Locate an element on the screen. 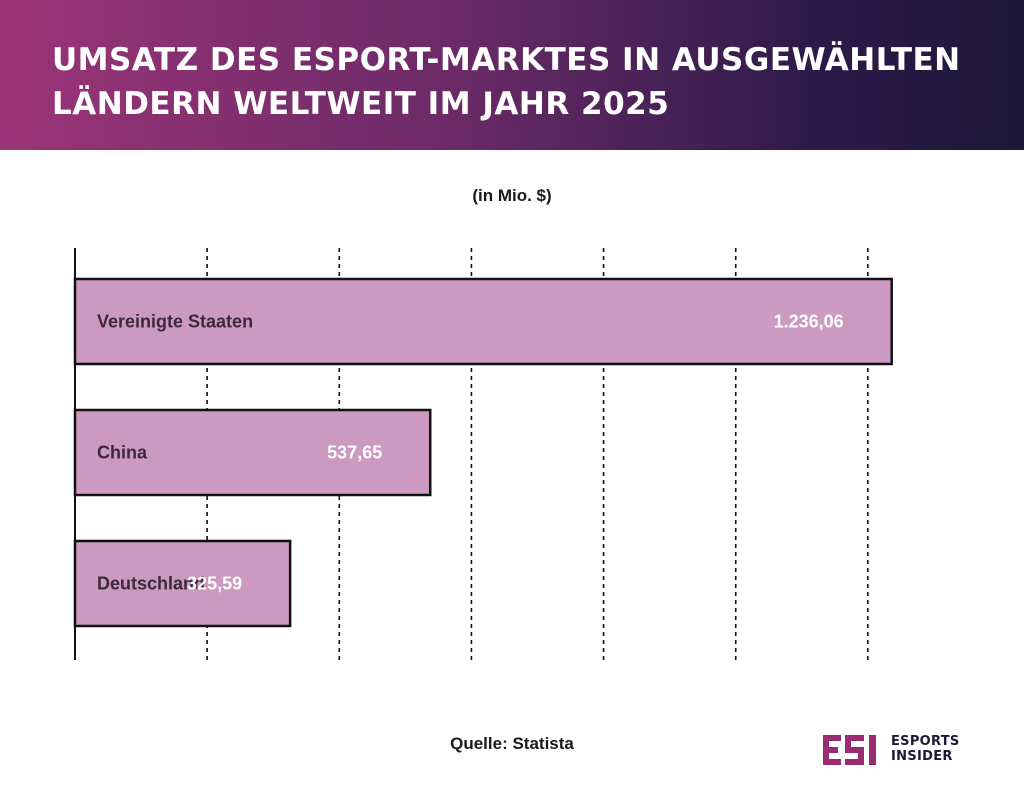  value-label: 1.236,06 is located at coordinates (809, 322).